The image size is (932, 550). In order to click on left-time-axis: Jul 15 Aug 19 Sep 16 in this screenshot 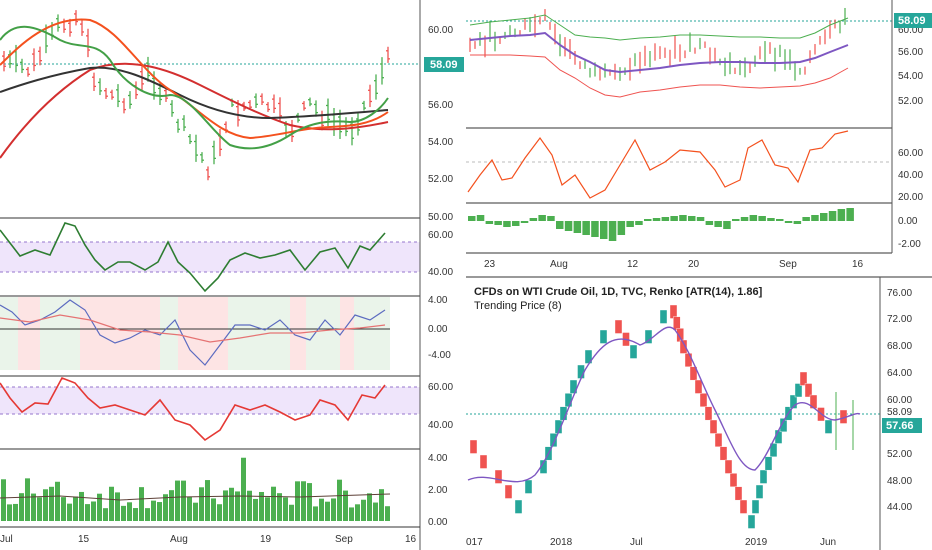, I will do `click(210, 535)`.